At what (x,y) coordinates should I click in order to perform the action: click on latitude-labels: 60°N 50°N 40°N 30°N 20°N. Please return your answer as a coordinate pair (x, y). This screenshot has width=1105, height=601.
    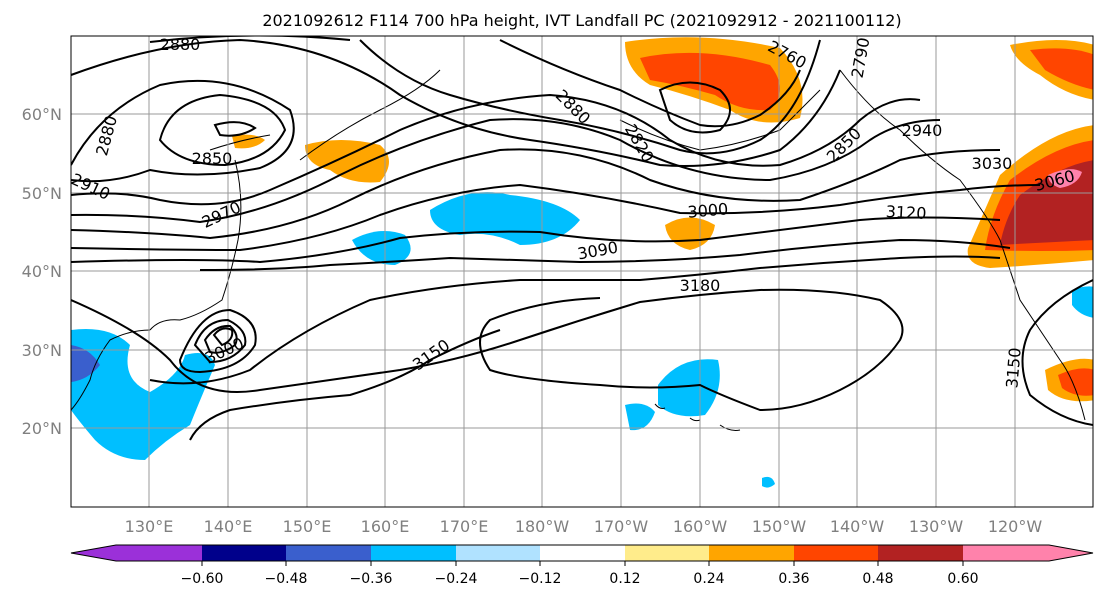
    Looking at the image, I should click on (42, 271).